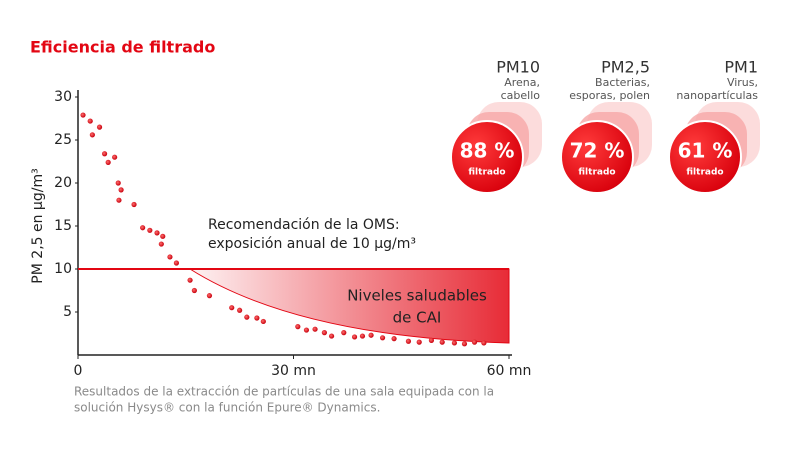 The image size is (800, 454). I want to click on reference-label: exposición anual de 10 µg/m³, so click(312, 244).